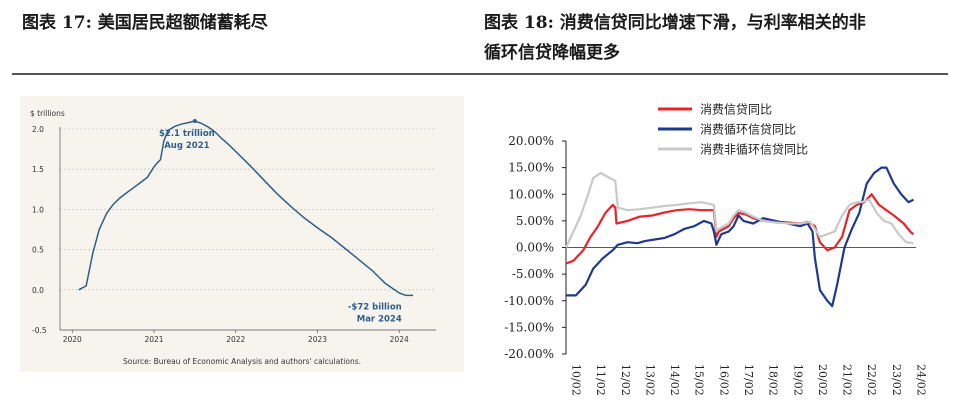 The image size is (960, 405). What do you see at coordinates (847, 380) in the screenshot?
I see `x-tick-label: 21/02` at bounding box center [847, 380].